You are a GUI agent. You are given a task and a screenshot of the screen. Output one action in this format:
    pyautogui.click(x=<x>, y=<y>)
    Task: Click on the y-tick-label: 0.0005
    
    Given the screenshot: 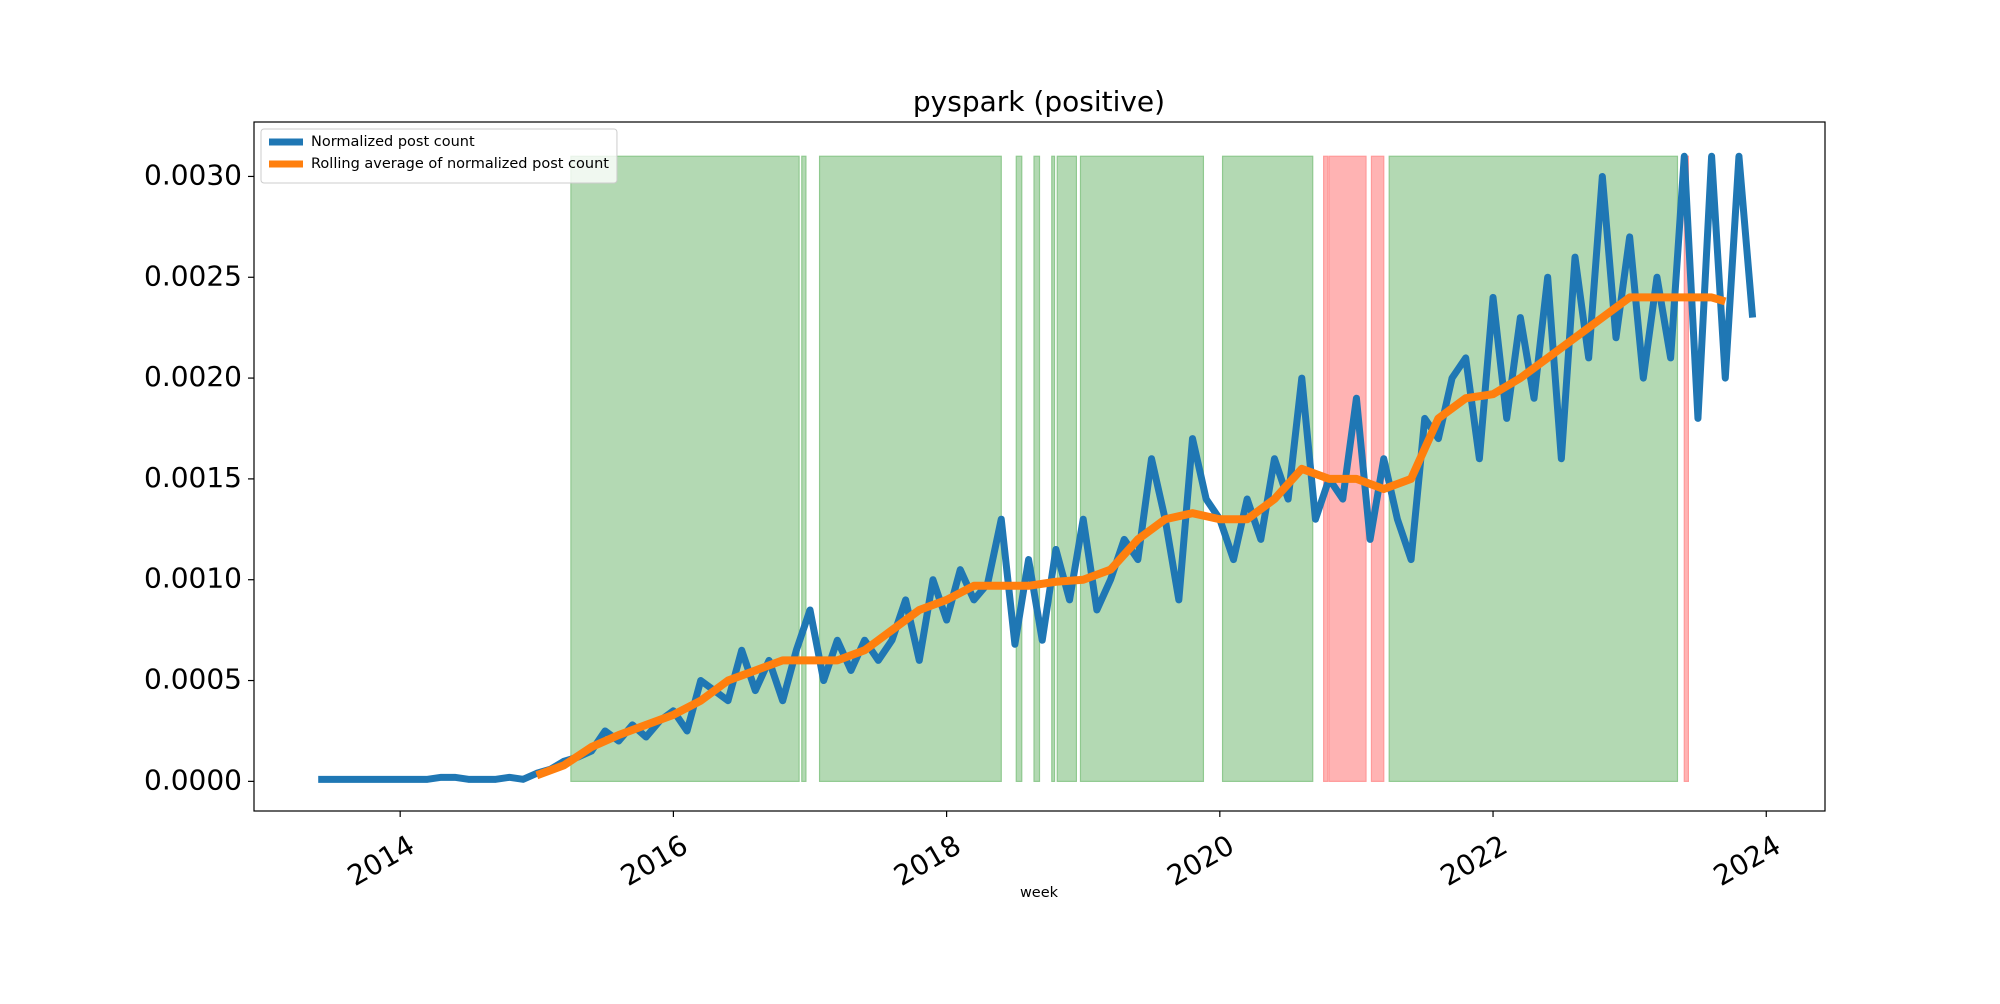 What is the action you would take?
    pyautogui.click(x=193, y=679)
    